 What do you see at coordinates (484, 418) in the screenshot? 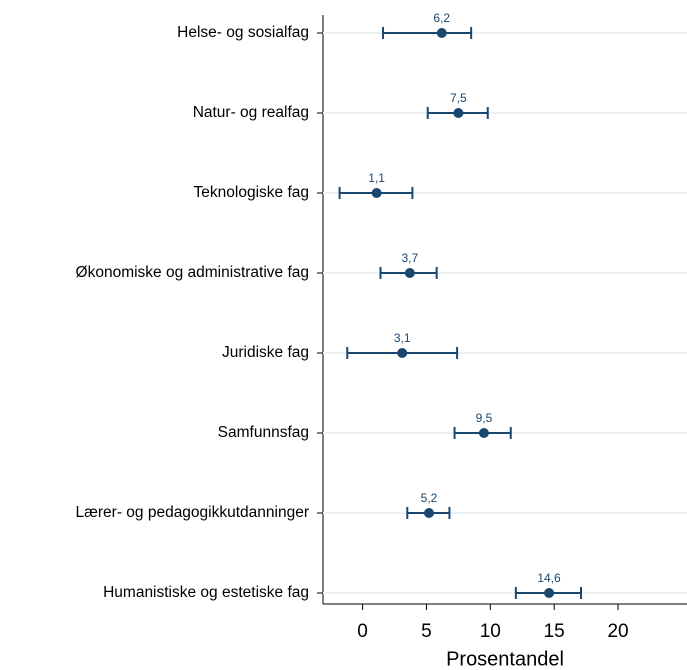
I see `value-label: 9,5` at bounding box center [484, 418].